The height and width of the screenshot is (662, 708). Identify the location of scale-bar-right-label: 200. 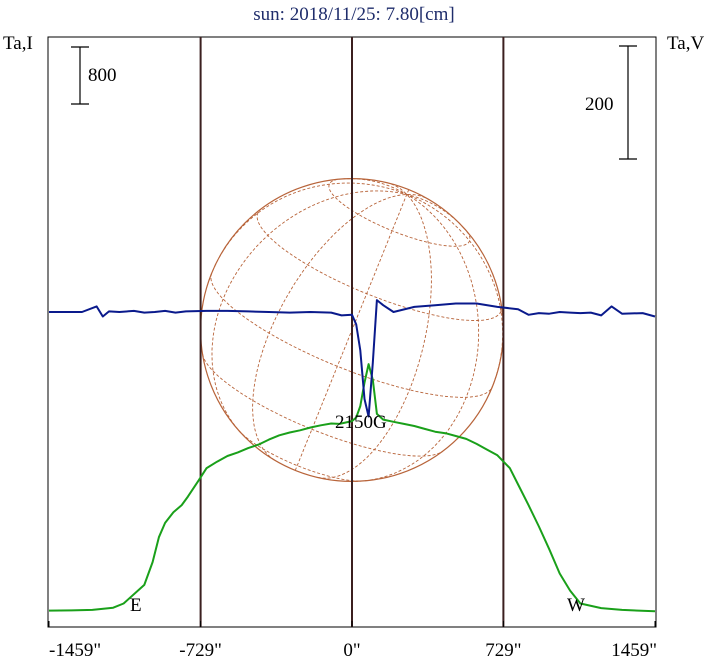
(599, 104).